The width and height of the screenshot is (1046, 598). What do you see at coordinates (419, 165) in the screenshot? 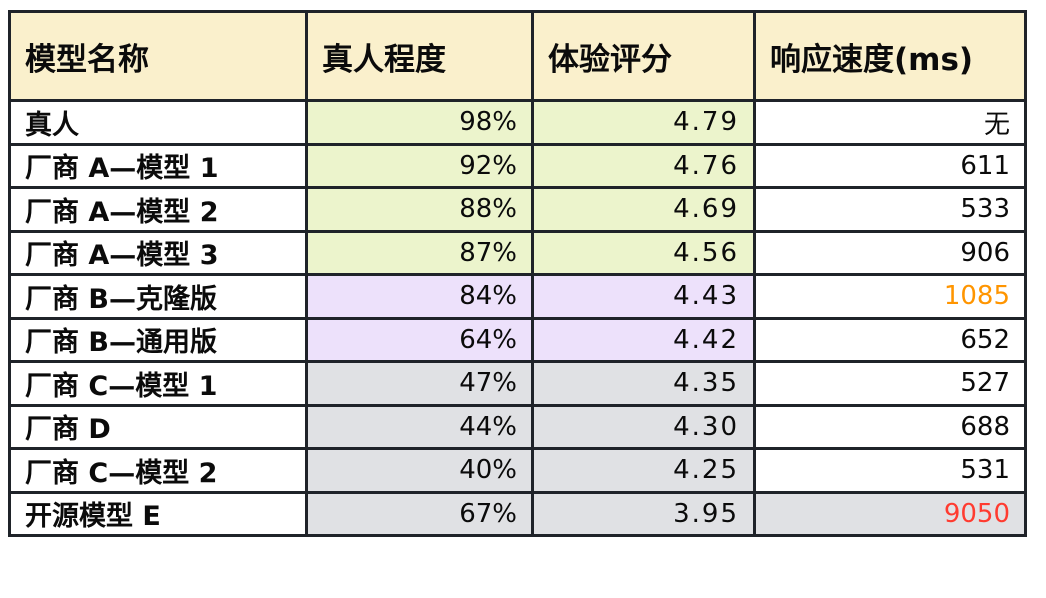
I see `human-likeness-cell: 92%` at bounding box center [419, 165].